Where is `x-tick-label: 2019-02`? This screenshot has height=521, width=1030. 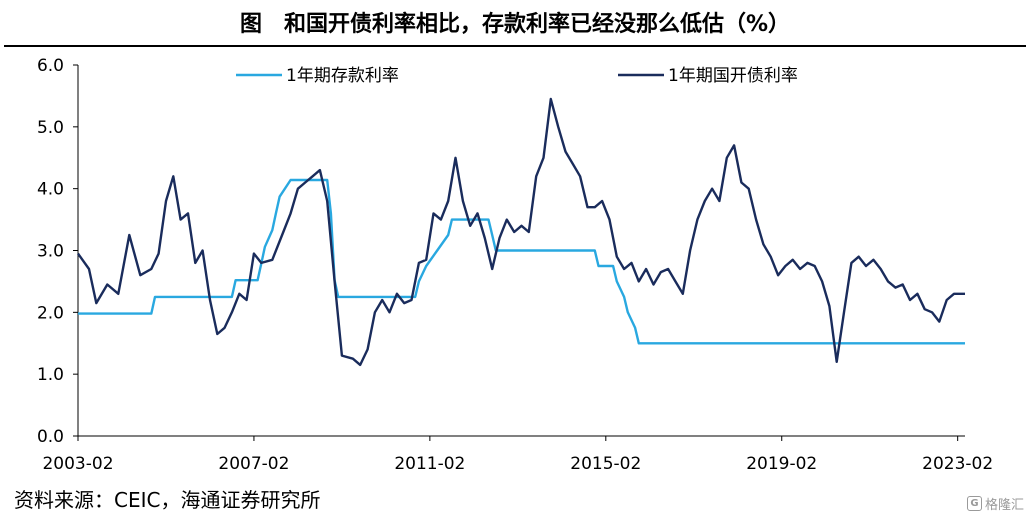 x-tick-label: 2019-02 is located at coordinates (781, 464).